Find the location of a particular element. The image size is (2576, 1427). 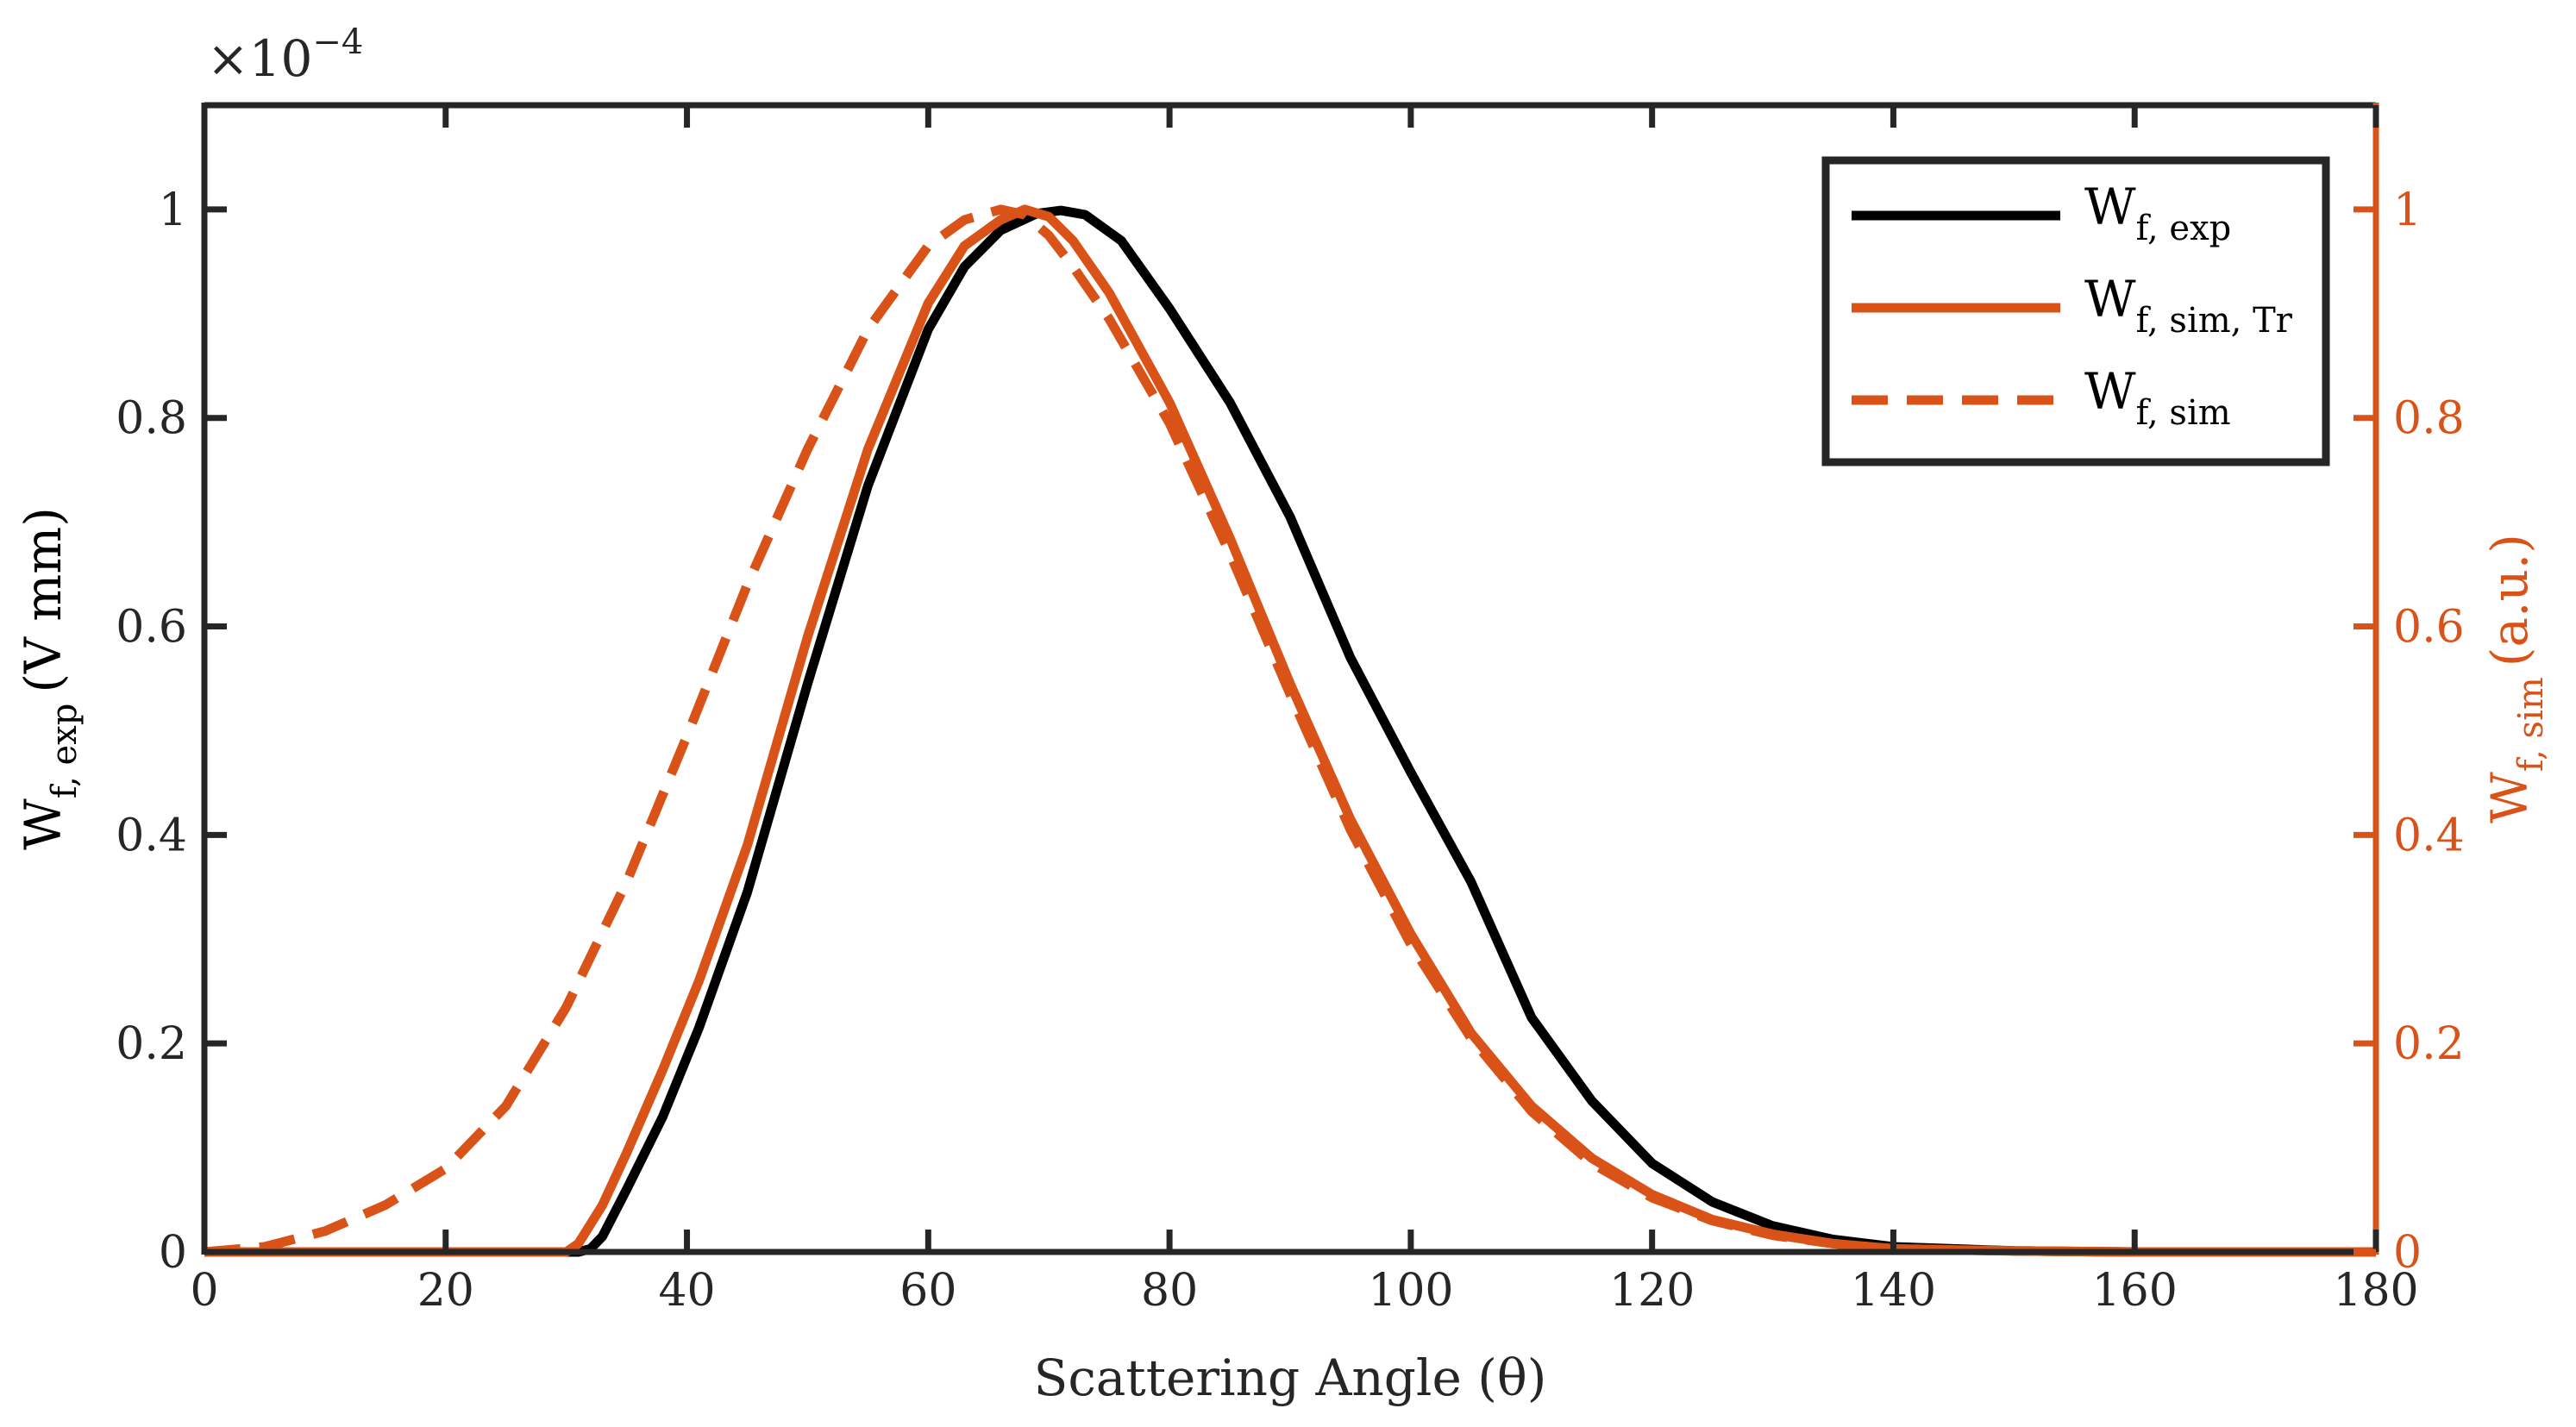

y-left-tick-label: 0.6 is located at coordinates (151, 628).